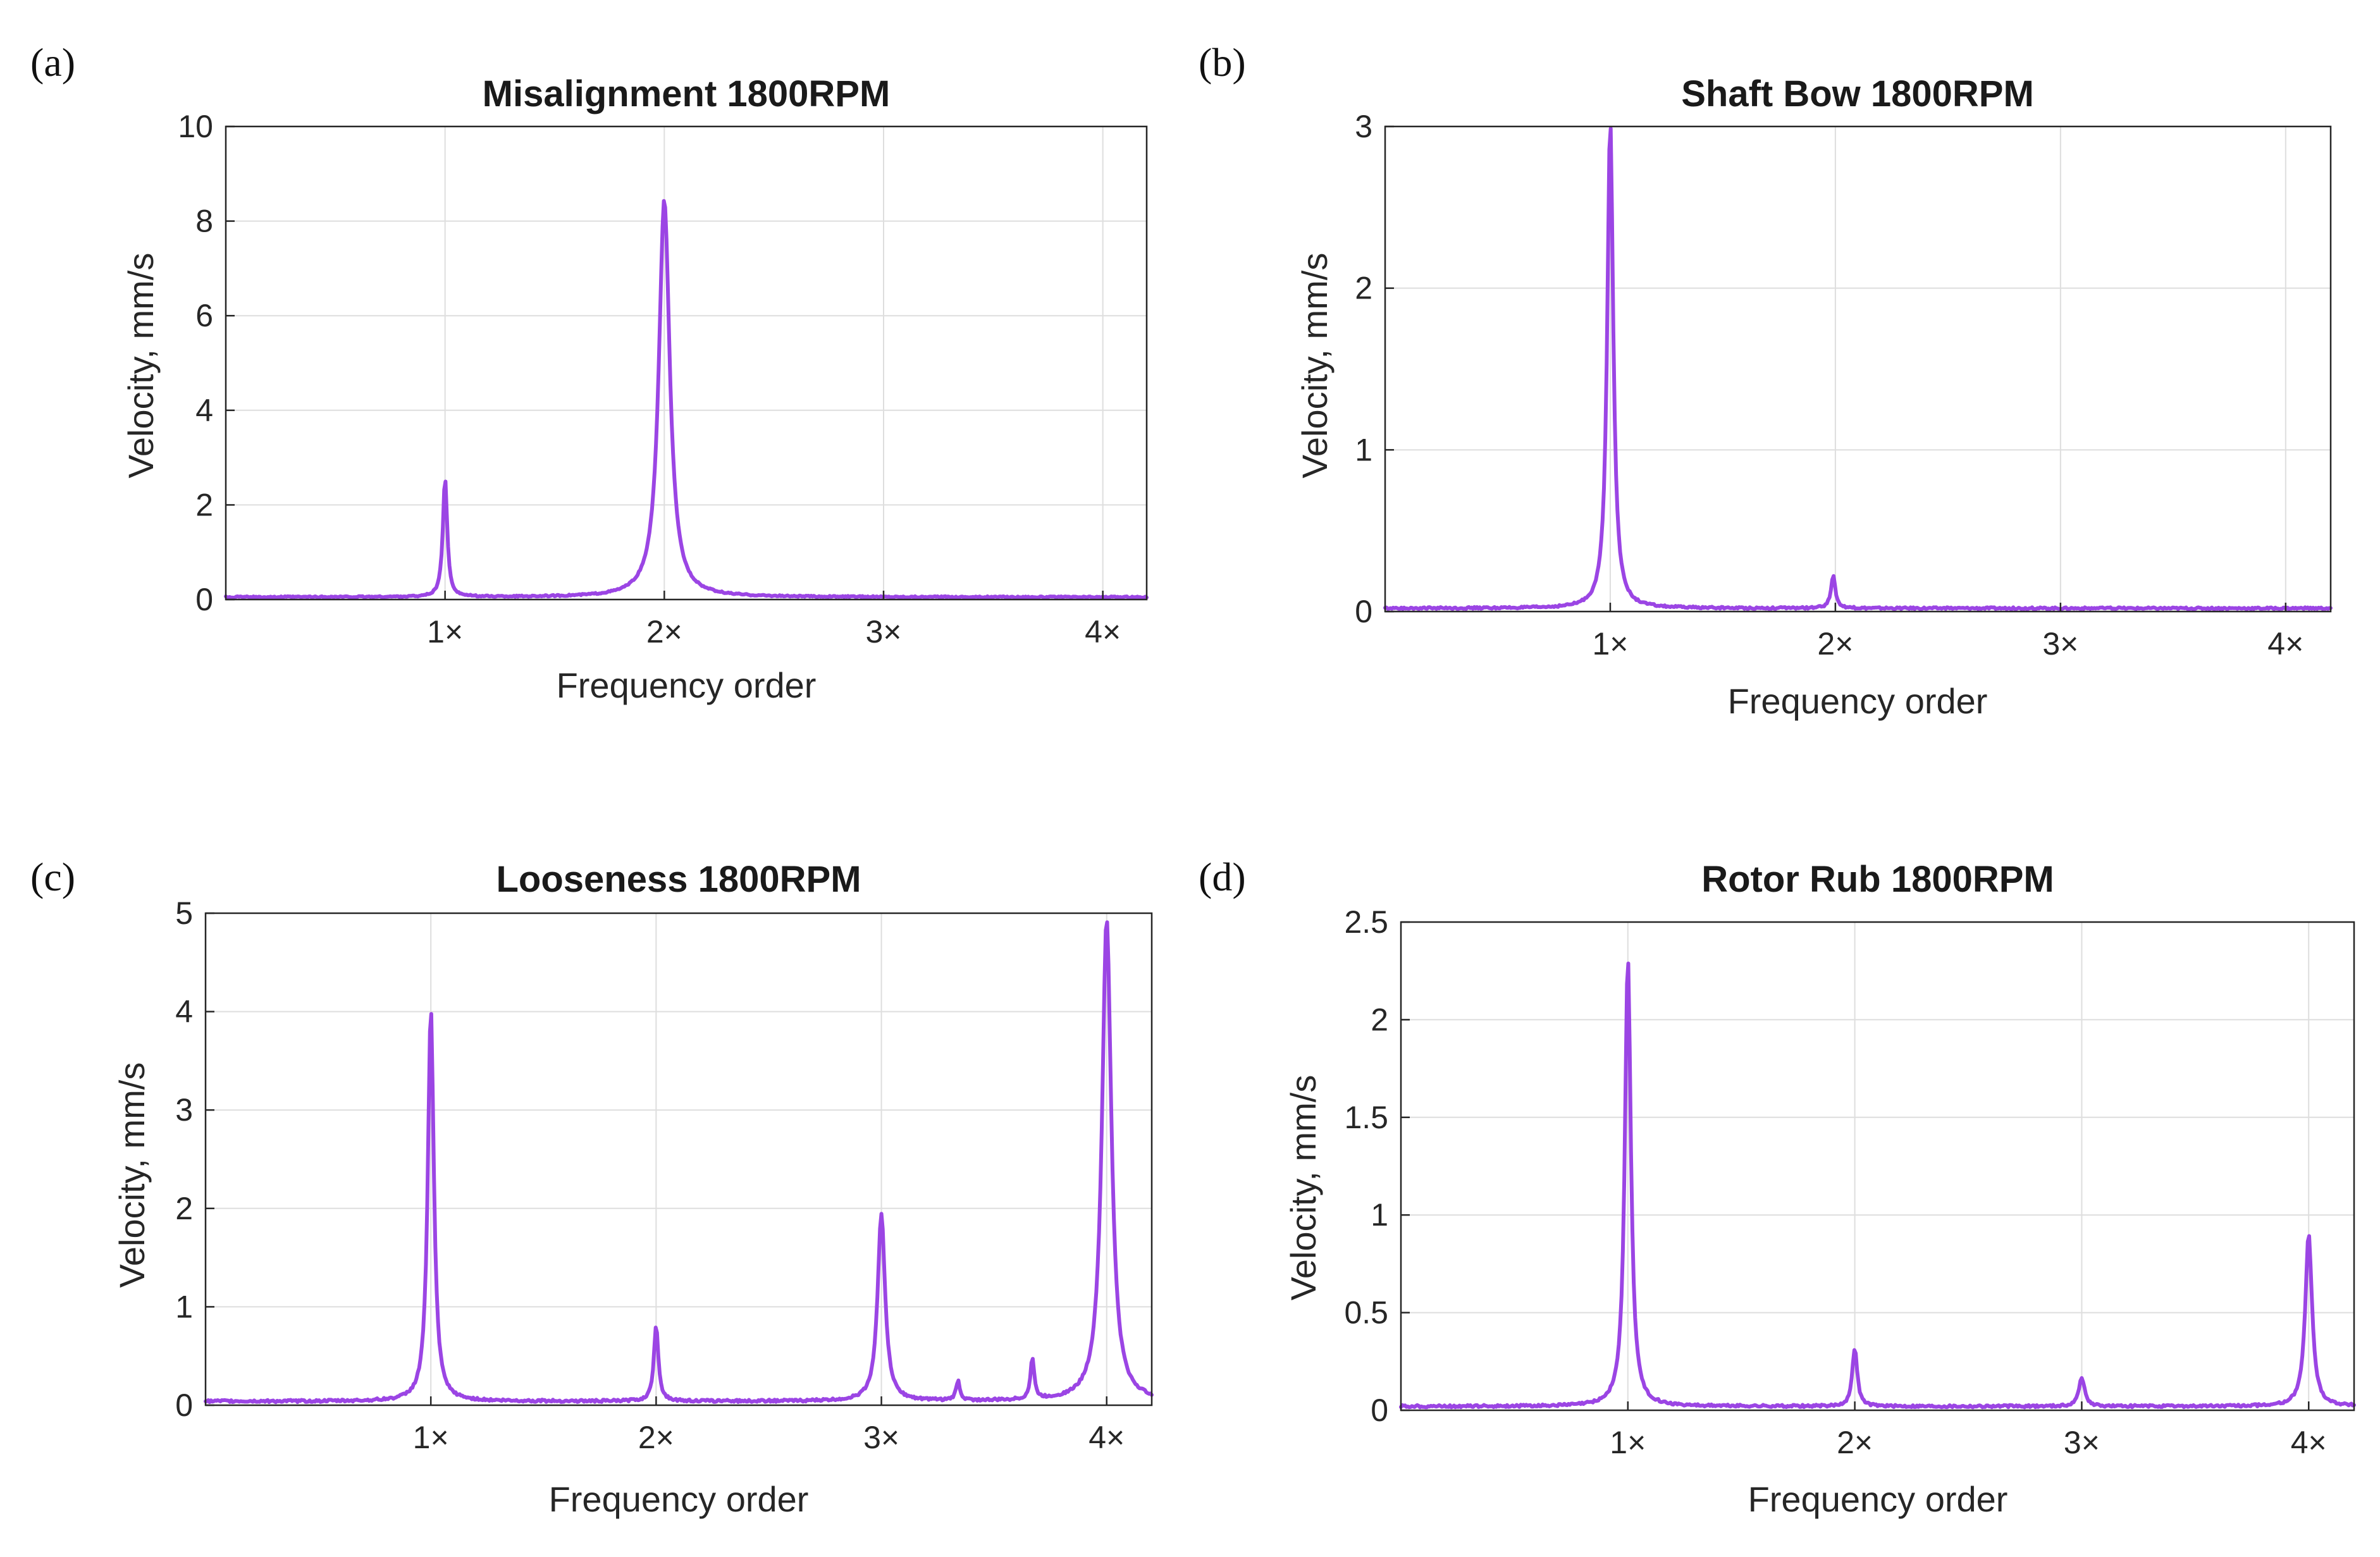 This screenshot has width=2380, height=1557. What do you see at coordinates (1222, 876) in the screenshot?
I see `panel-label-d: (d)` at bounding box center [1222, 876].